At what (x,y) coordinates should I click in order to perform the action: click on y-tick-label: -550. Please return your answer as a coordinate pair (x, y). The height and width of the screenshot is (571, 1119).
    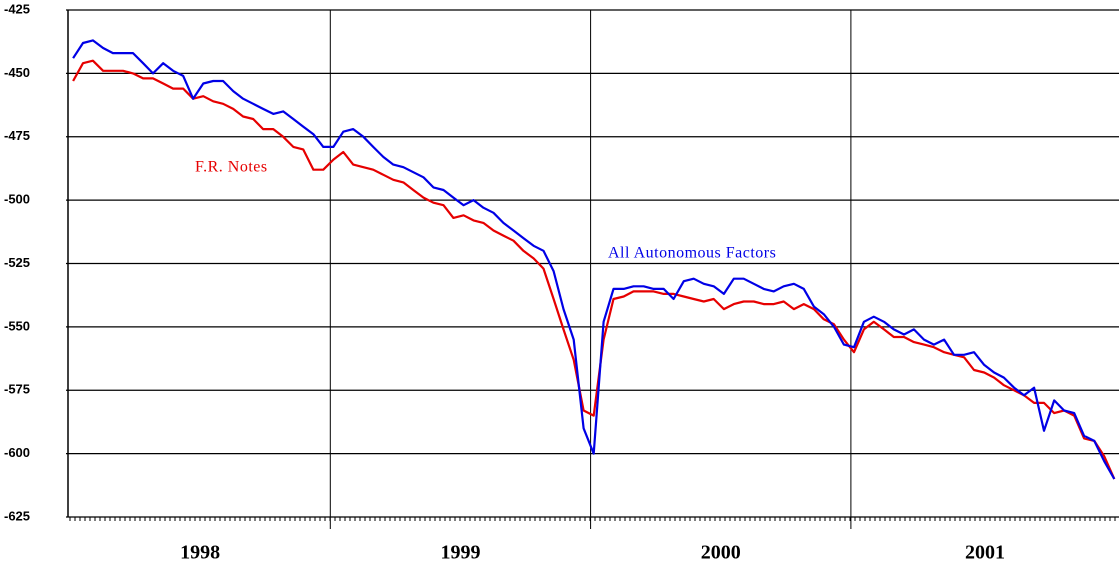
    Looking at the image, I should click on (17, 325).